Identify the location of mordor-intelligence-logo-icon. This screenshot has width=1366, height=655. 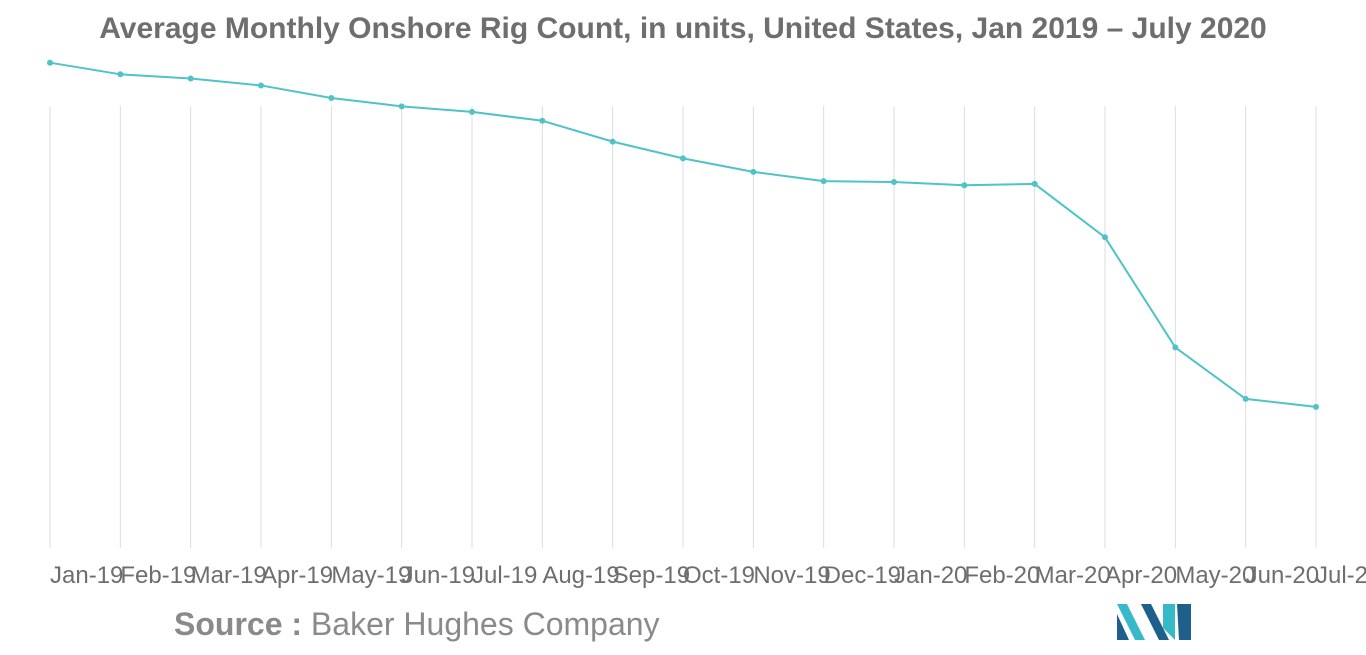
(1154, 622).